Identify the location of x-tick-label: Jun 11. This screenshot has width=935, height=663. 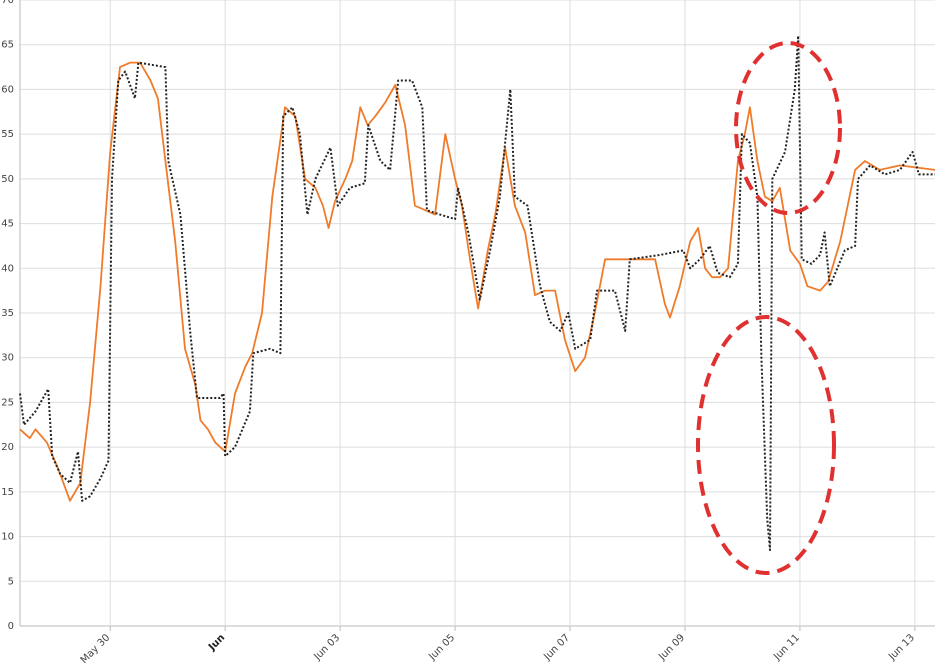
(786, 647).